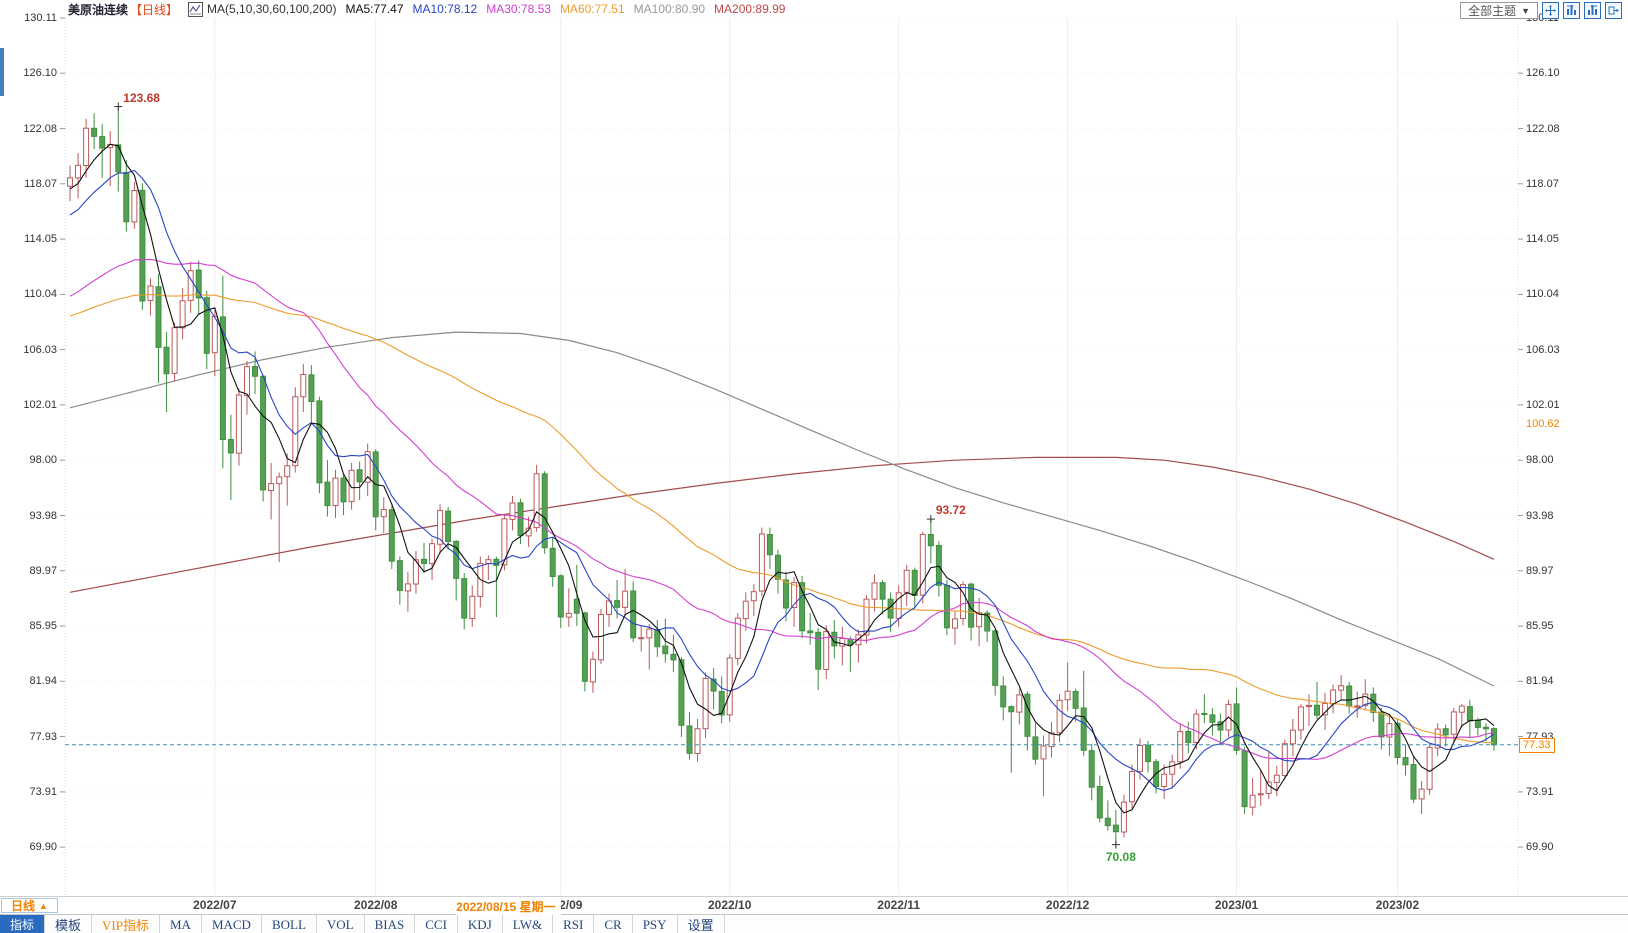  I want to click on period-selector: 日线 ▲, so click(29, 905).